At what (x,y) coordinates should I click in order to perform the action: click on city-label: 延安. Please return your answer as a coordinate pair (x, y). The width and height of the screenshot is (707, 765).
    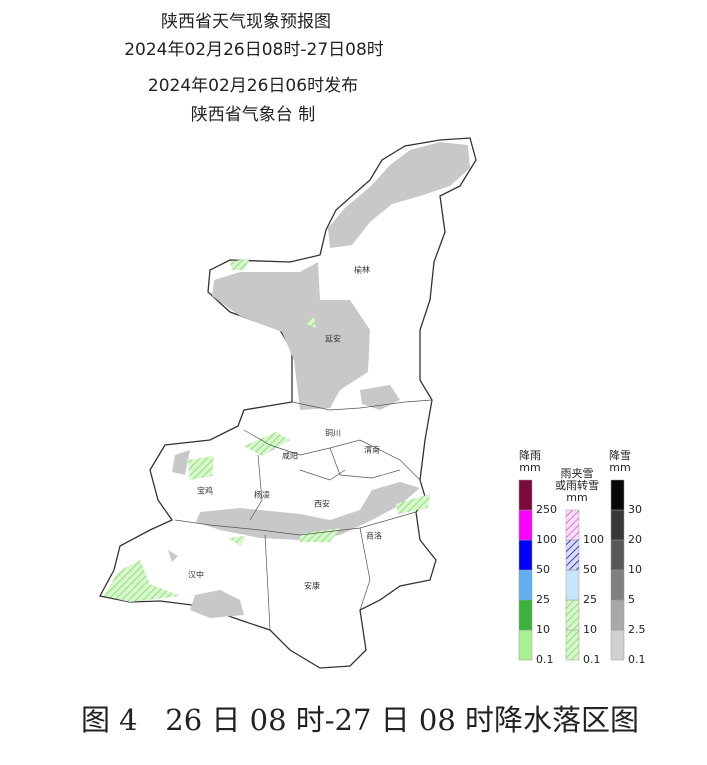
    Looking at the image, I should click on (333, 339).